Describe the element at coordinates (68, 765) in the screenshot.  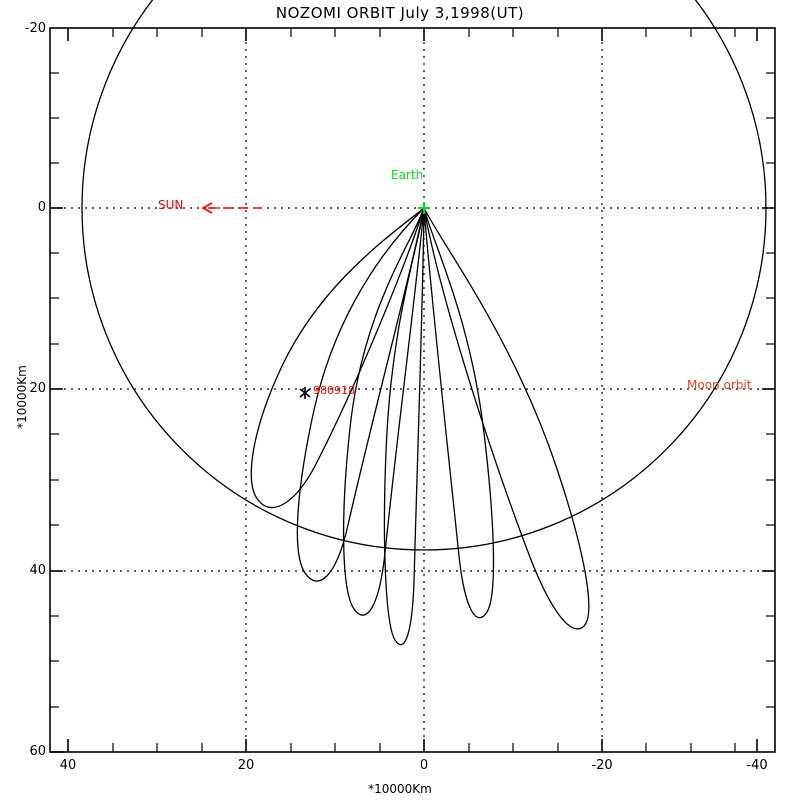
I see `x-tick-label-40: 40` at that location.